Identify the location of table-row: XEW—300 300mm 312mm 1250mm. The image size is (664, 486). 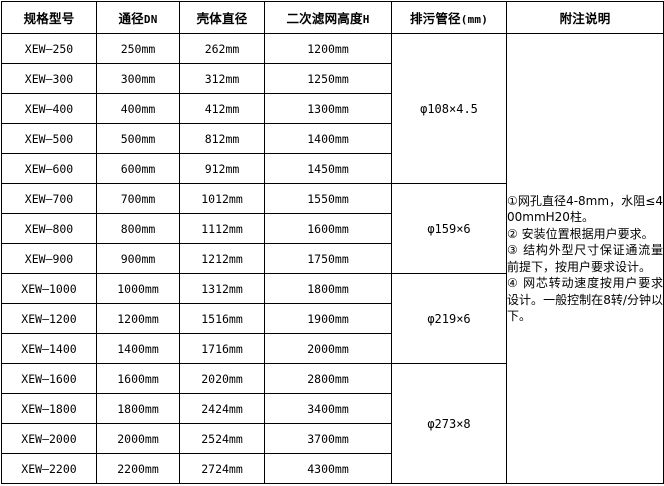
(332, 78).